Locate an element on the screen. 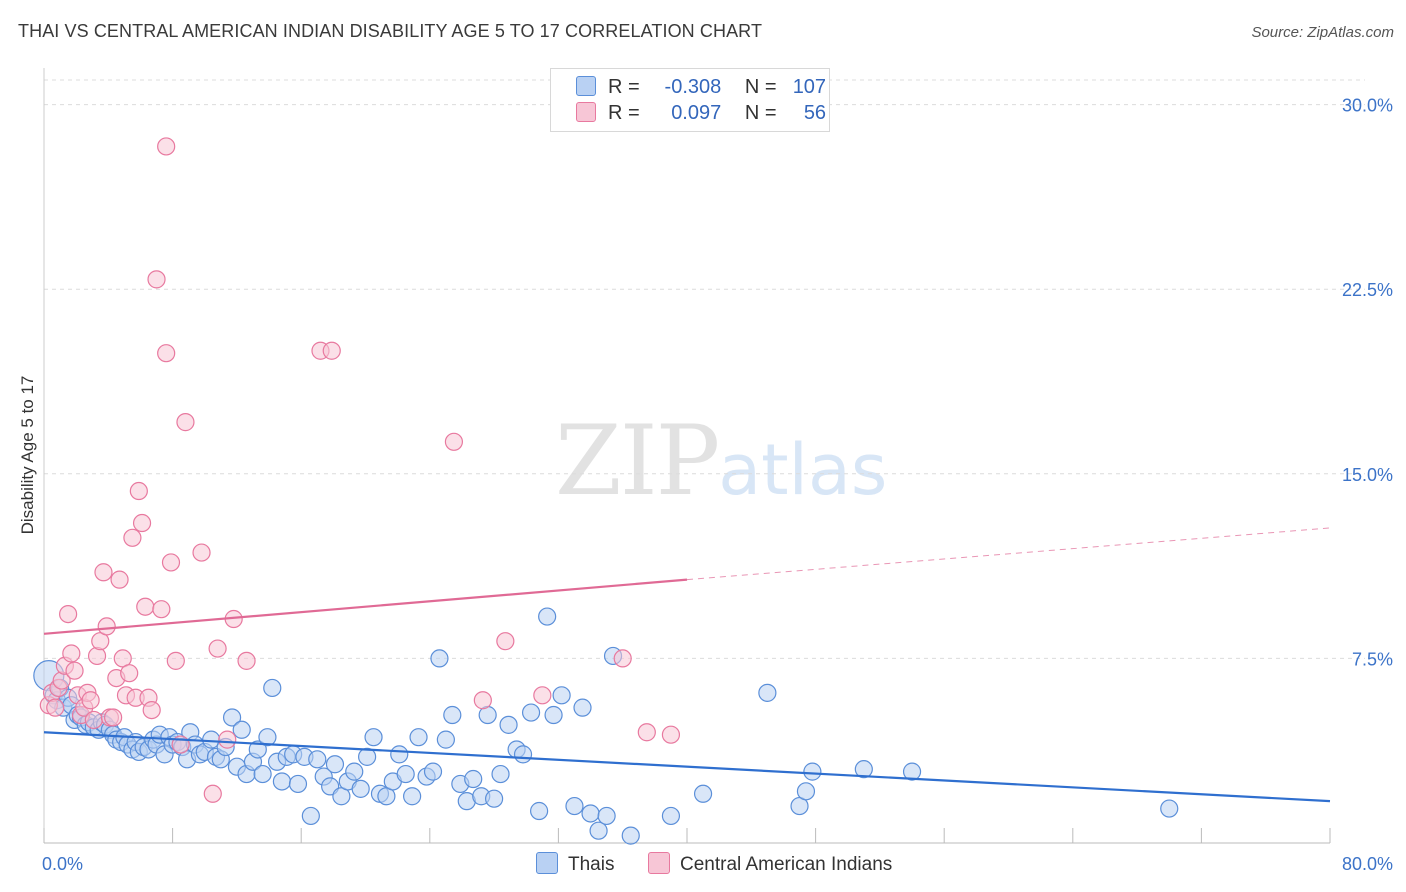  y-tick-label: 7.5% is located at coordinates (1372, 659).